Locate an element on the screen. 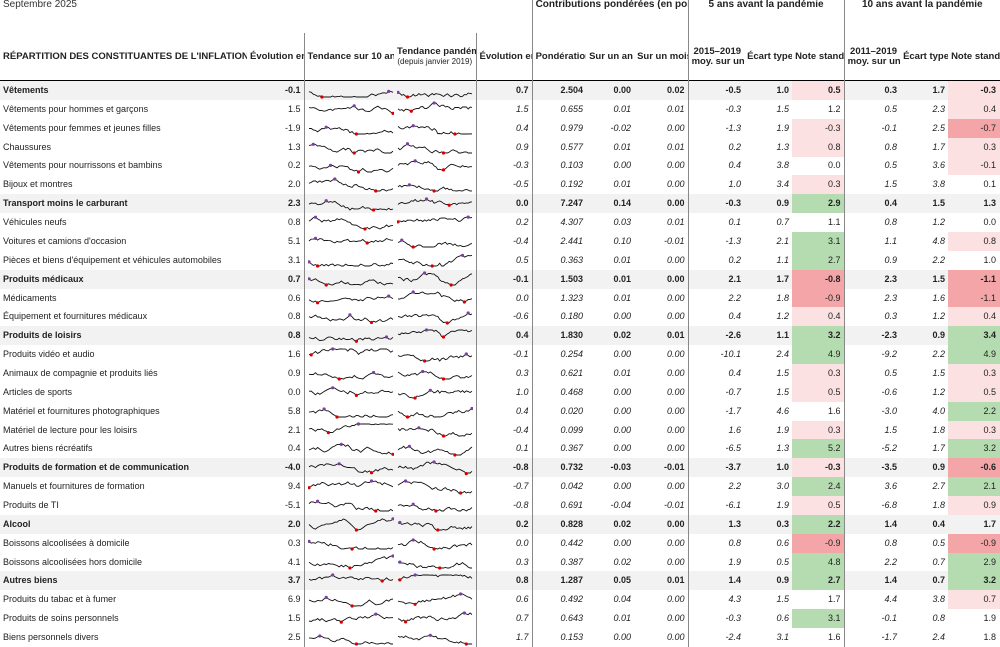 The image size is (1000, 647). weight-value: 0.387 is located at coordinates (559, 562).